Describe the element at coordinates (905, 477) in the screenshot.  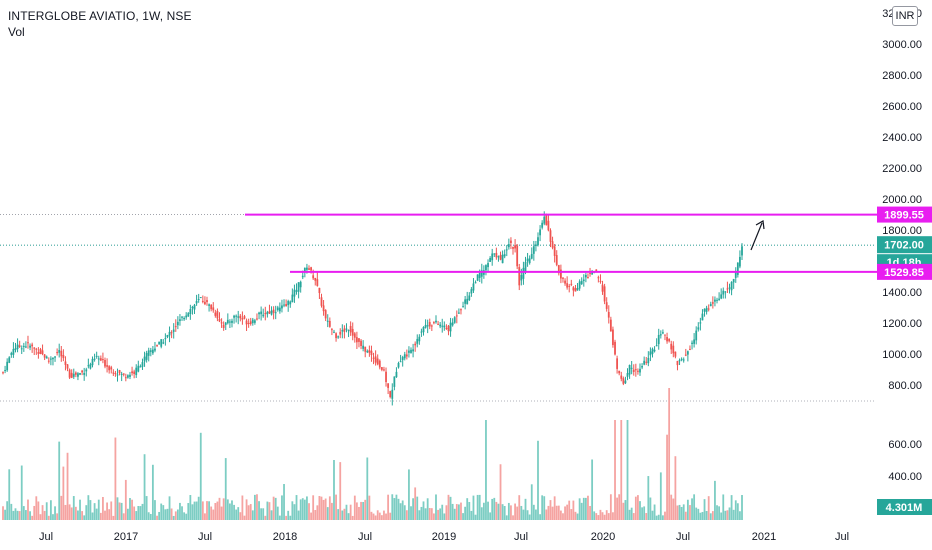
I see `volume-tick-label: 400.00` at that location.